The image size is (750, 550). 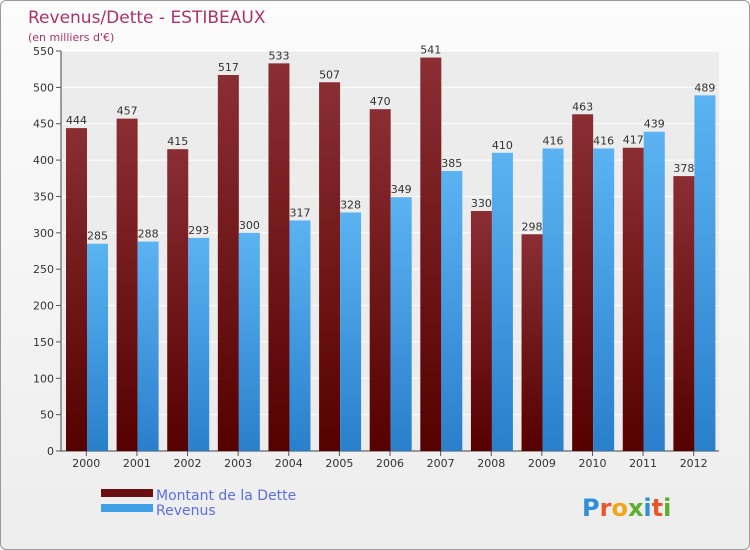 What do you see at coordinates (198, 230) in the screenshot?
I see `data-label-revenus-2002: 293` at bounding box center [198, 230].